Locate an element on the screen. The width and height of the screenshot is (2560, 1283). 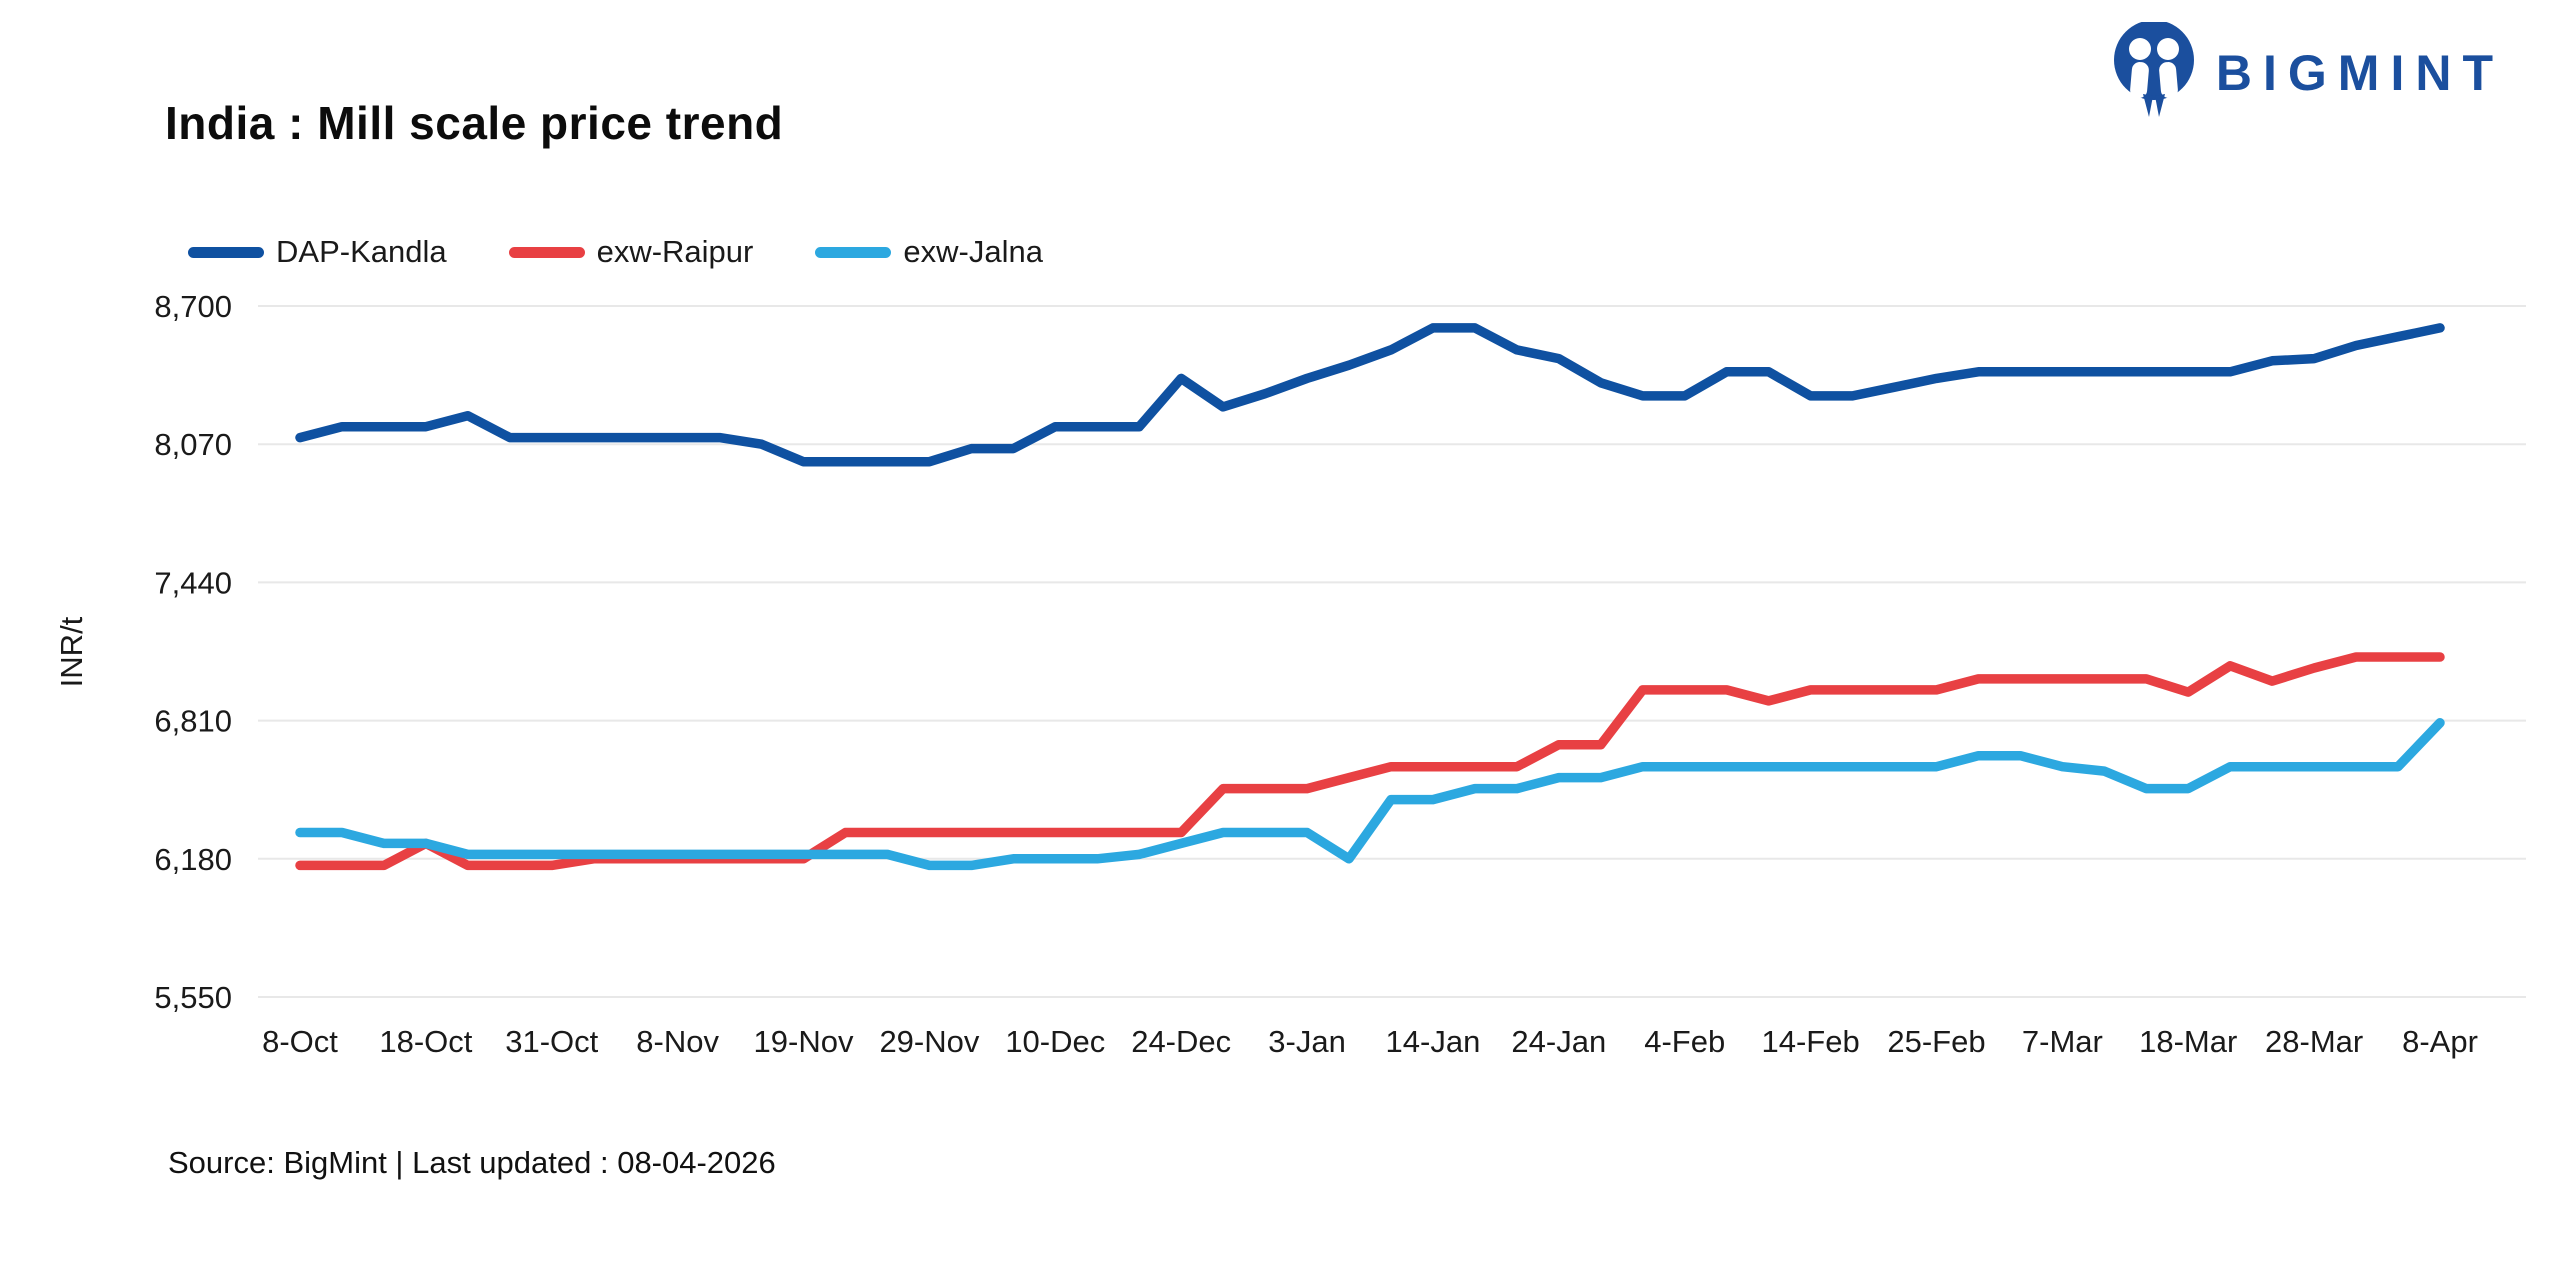
y-tick-label: 7,440 is located at coordinates (193, 582).